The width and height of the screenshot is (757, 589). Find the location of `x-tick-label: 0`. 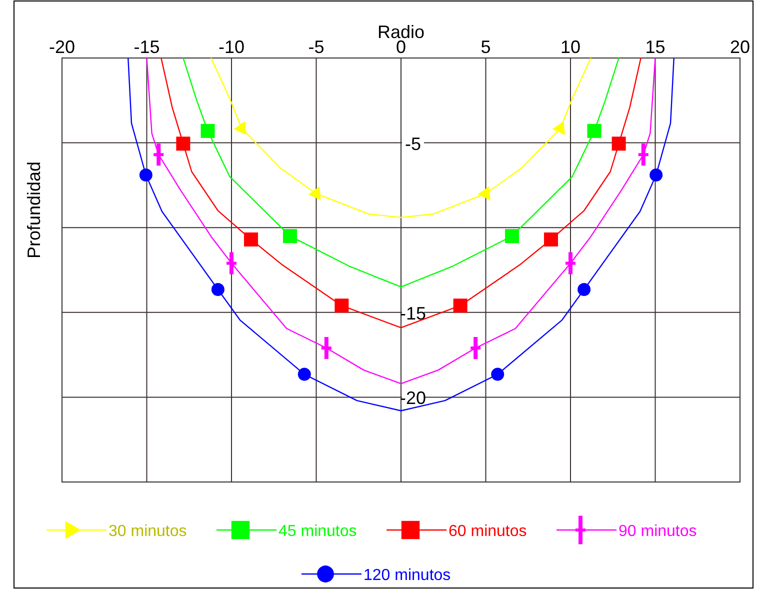

x-tick-label: 0 is located at coordinates (401, 47).